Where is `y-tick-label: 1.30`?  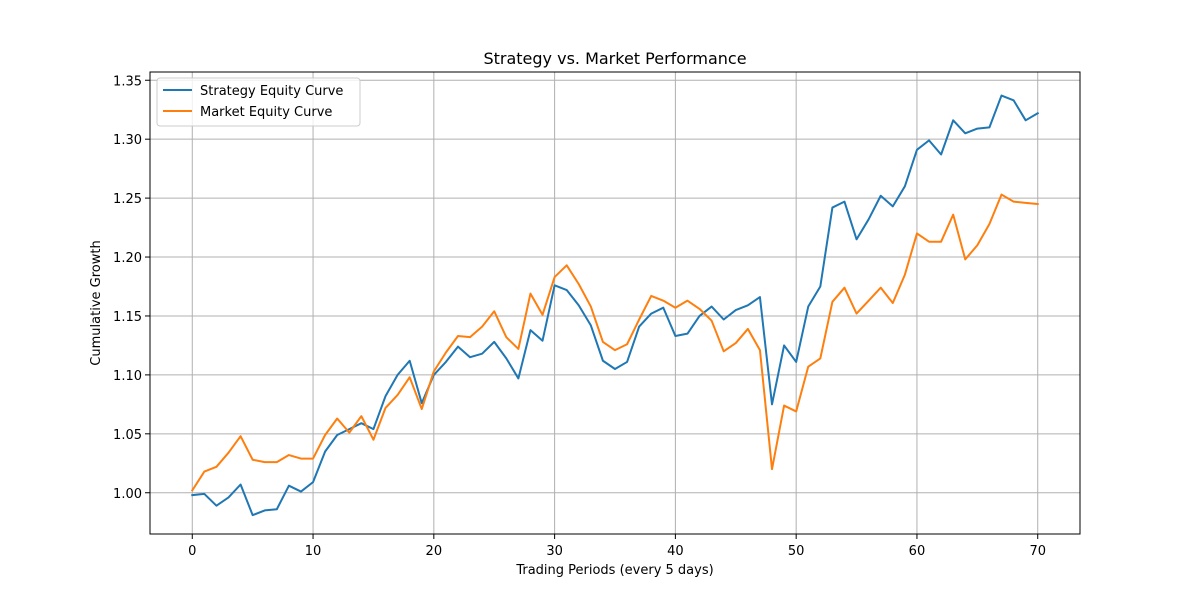
y-tick-label: 1.30 is located at coordinates (127, 140).